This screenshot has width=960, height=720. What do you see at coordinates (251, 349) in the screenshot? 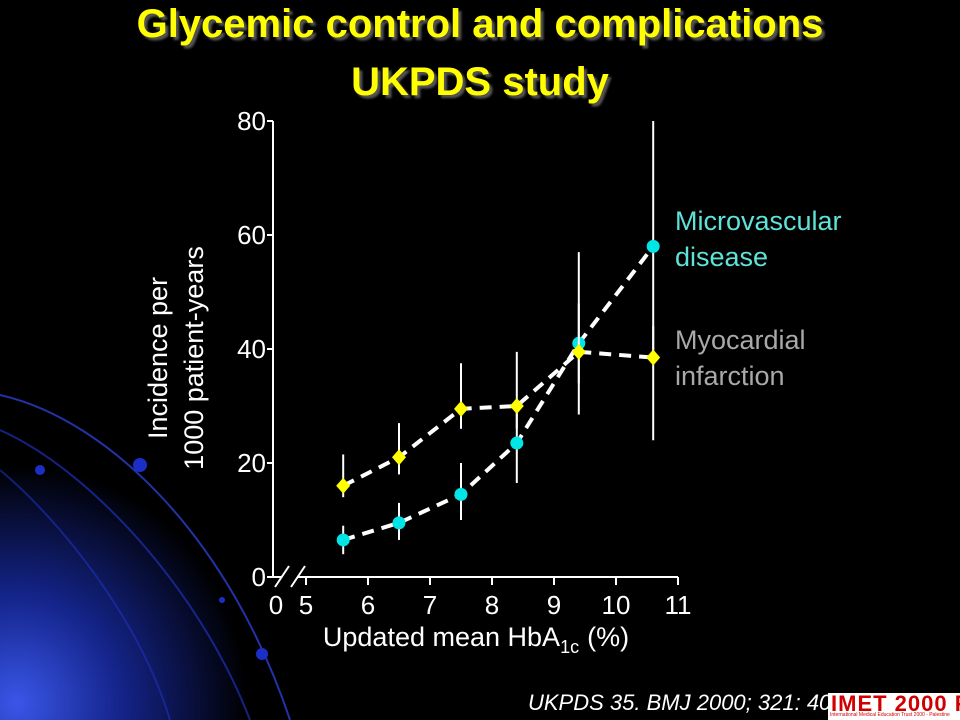
I see `y-tick-label: 40` at bounding box center [251, 349].